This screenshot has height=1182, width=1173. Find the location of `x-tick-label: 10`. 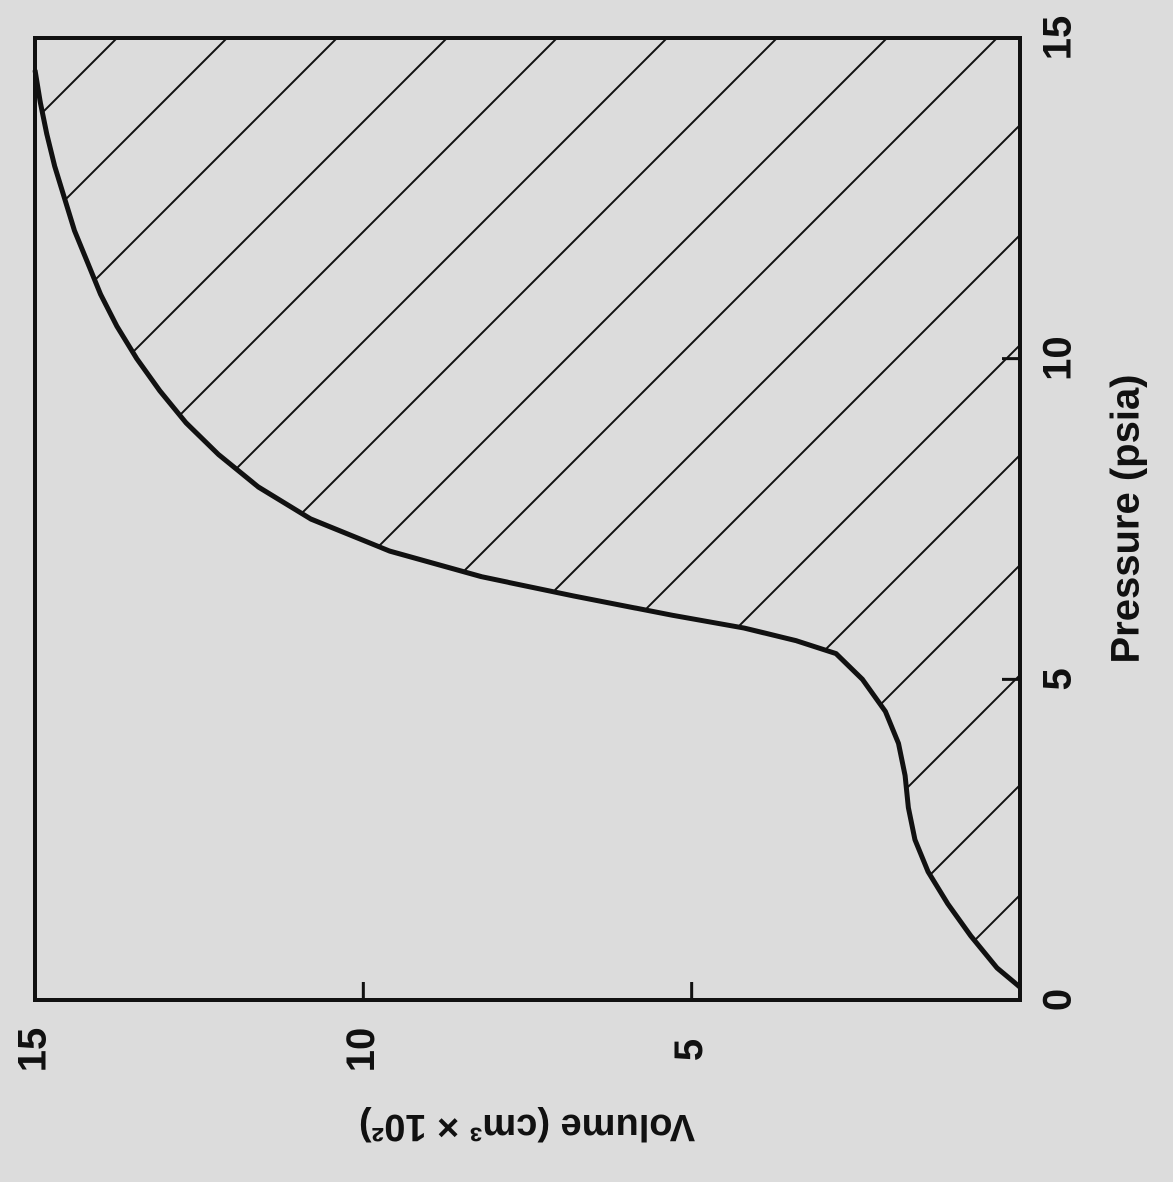

x-tick-label: 10 is located at coordinates (1058, 358).